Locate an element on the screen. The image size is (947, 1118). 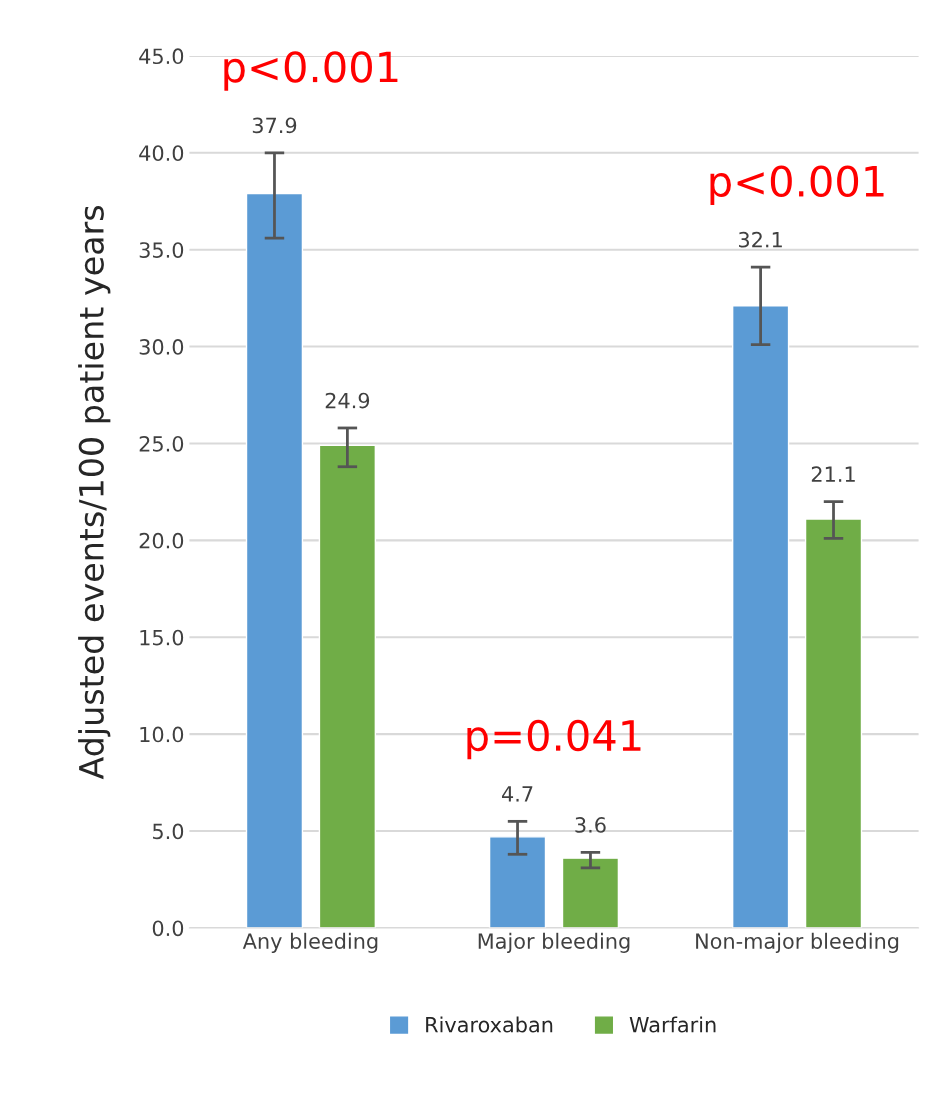
x-tick-label: Any bleeding is located at coordinates (310, 942).